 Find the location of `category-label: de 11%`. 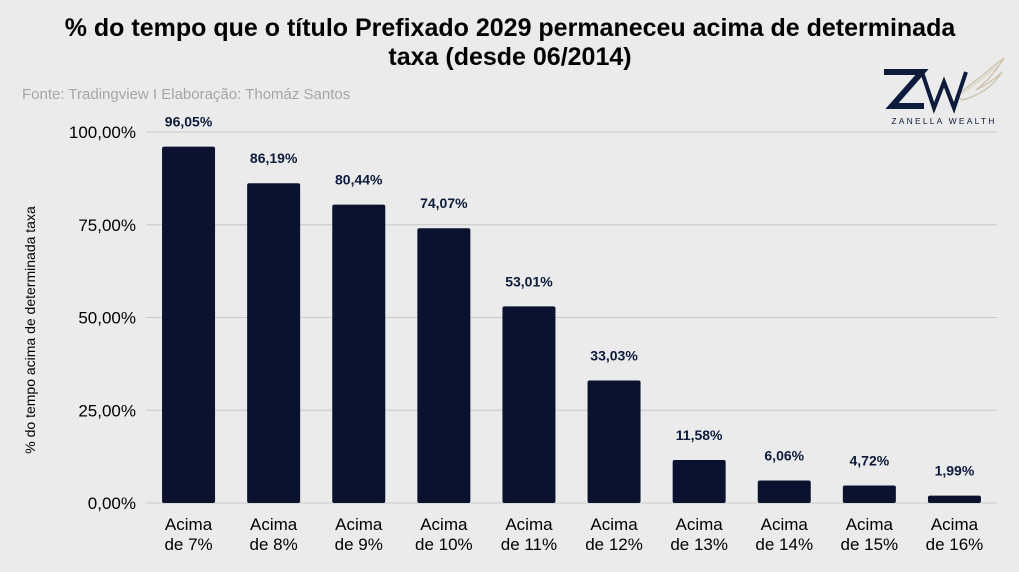

category-label: de 11% is located at coordinates (529, 544).